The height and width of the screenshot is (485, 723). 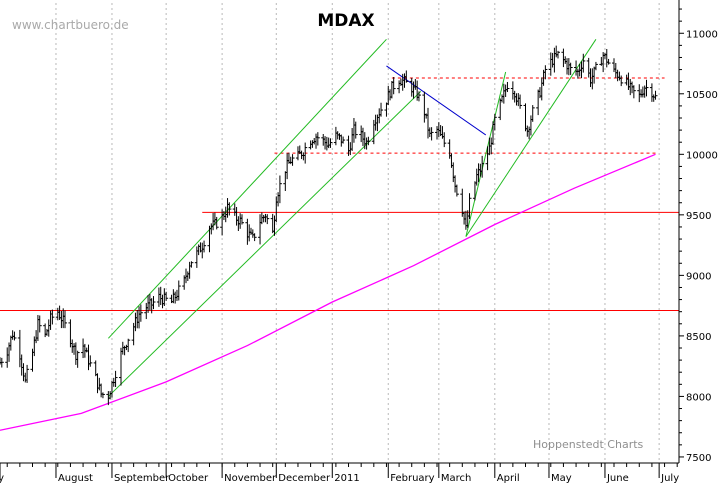 I want to click on y-tick-label: 8500, so click(x=698, y=337).